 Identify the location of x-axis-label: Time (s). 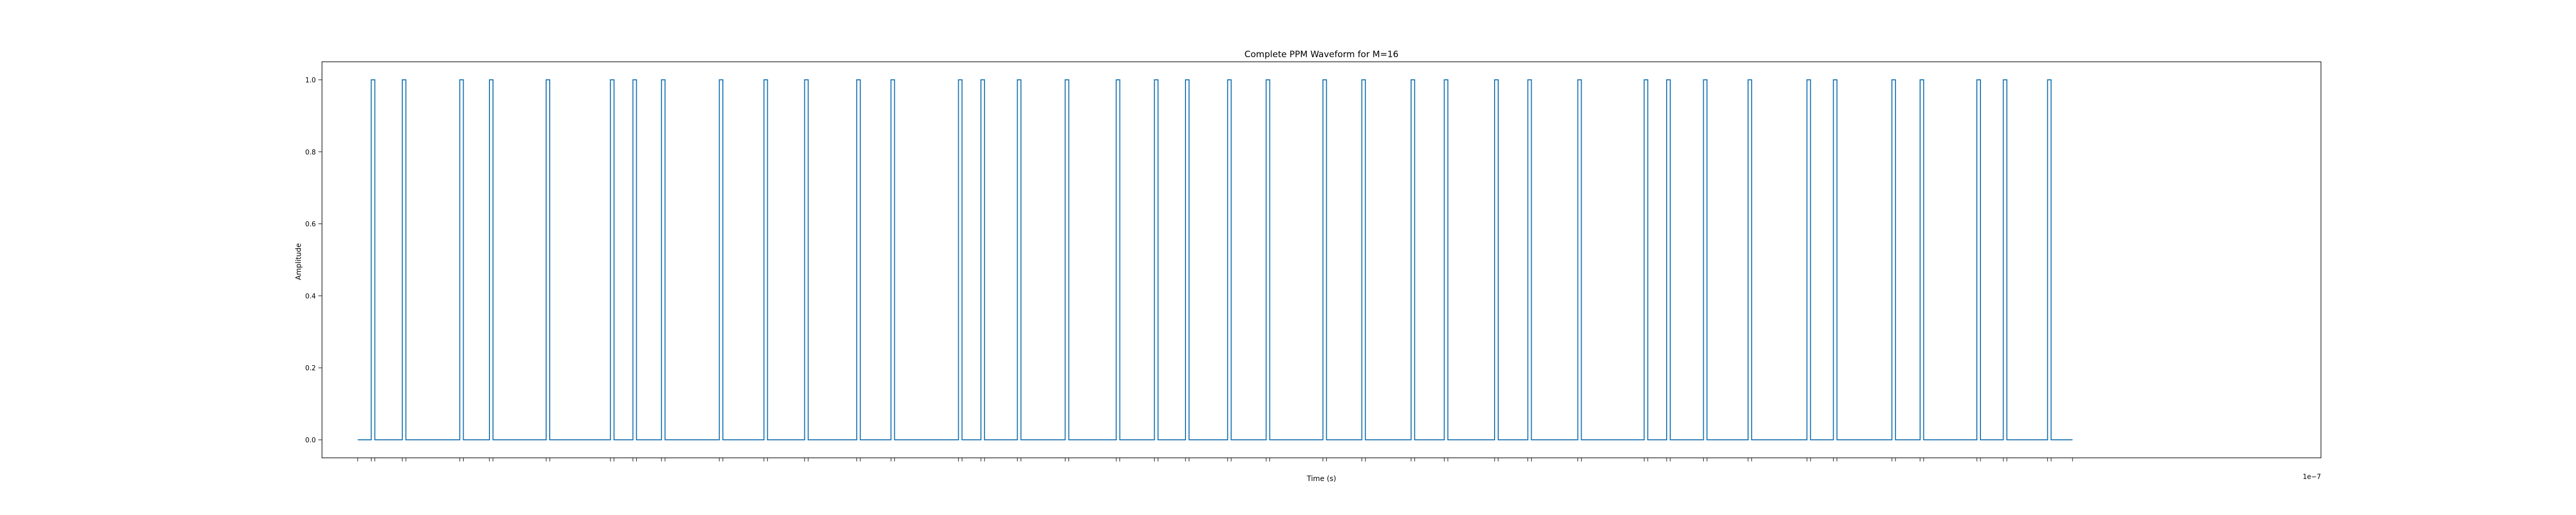
(1321, 479).